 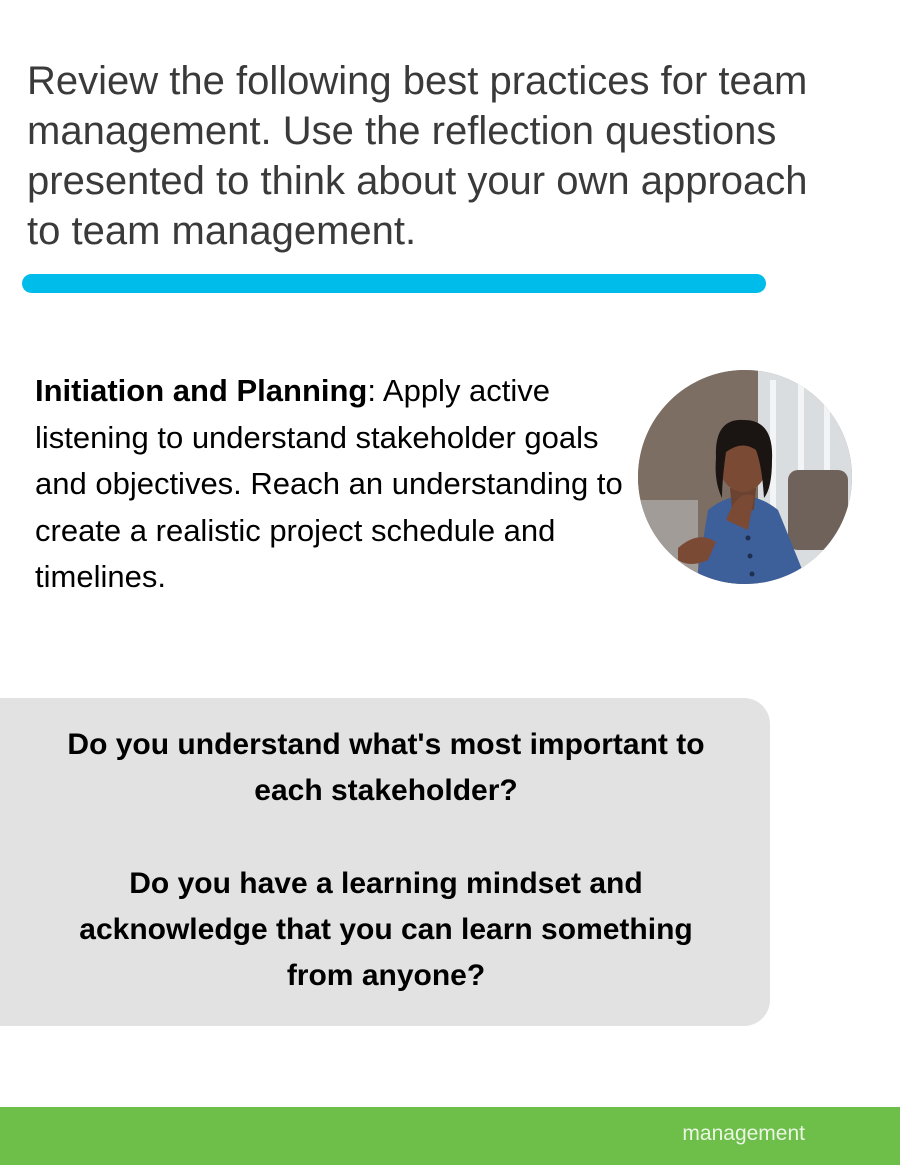 What do you see at coordinates (201, 390) in the screenshot?
I see `section-heading: Initiation and Planning` at bounding box center [201, 390].